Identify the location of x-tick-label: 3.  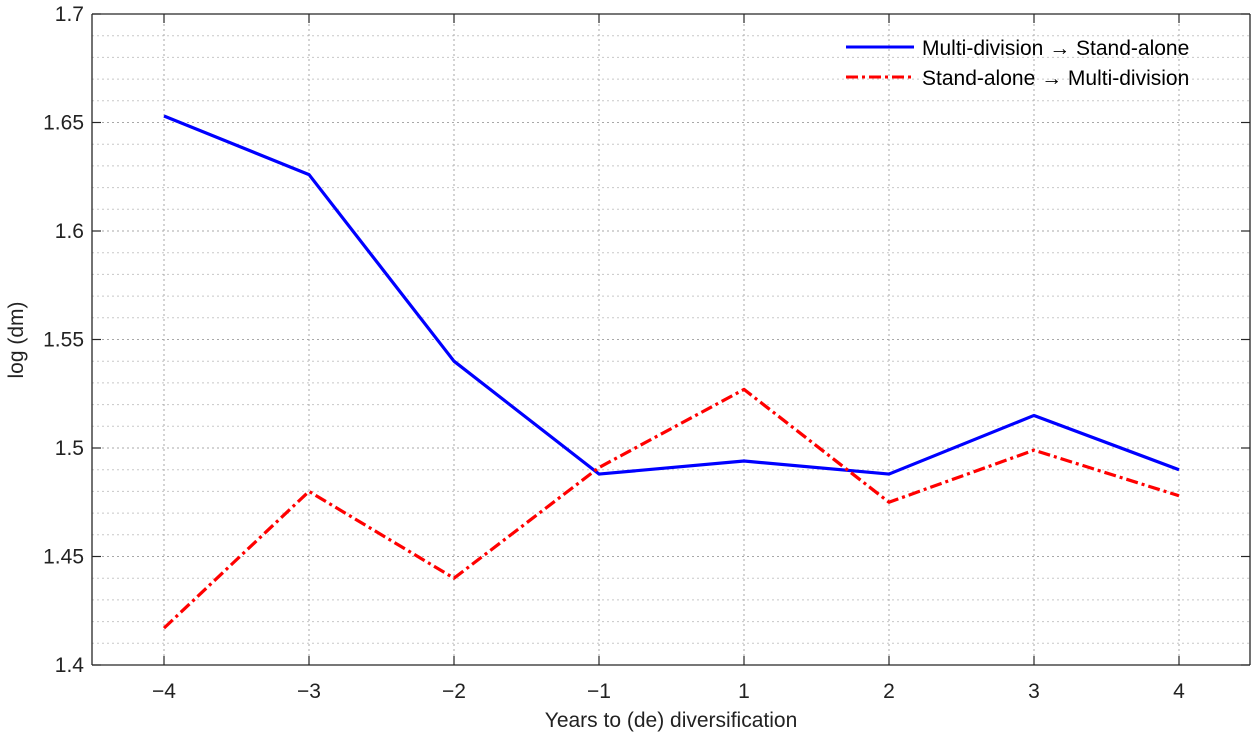
(1034, 691).